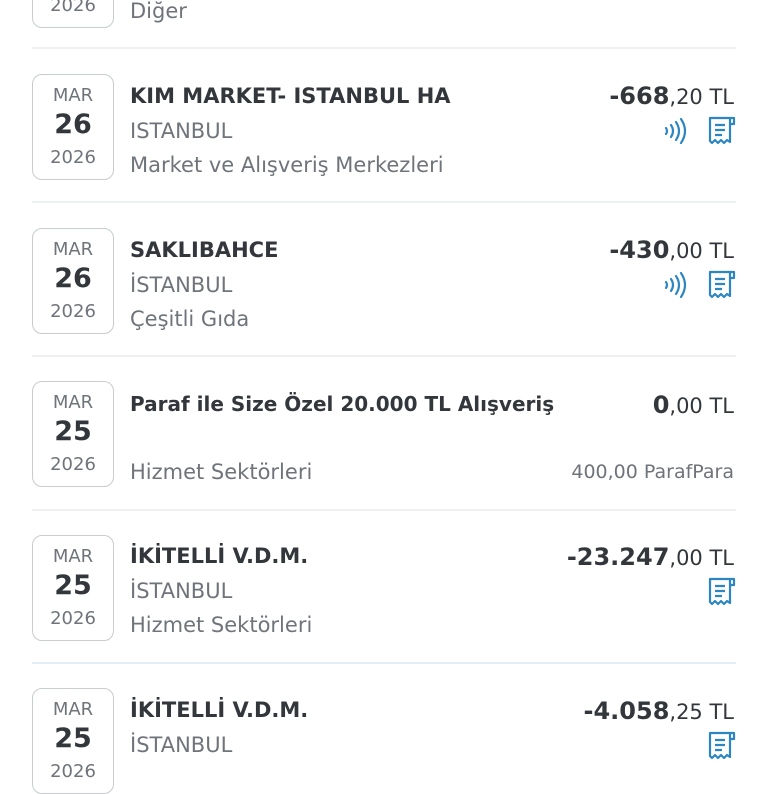 The width and height of the screenshot is (768, 794). I want to click on date-box: 2026, so click(73, 14).